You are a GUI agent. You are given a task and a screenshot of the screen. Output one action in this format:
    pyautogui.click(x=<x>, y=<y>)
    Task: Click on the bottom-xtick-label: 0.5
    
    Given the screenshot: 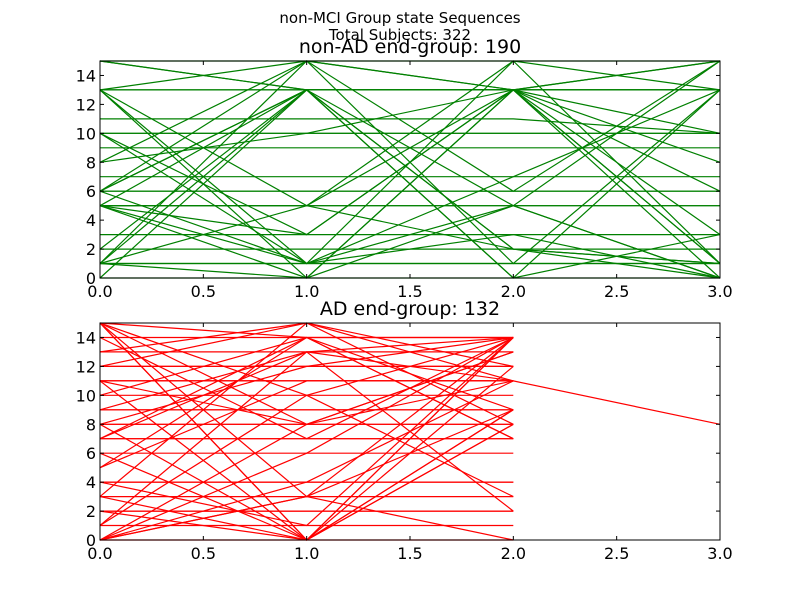 What is the action you would take?
    pyautogui.click(x=203, y=553)
    